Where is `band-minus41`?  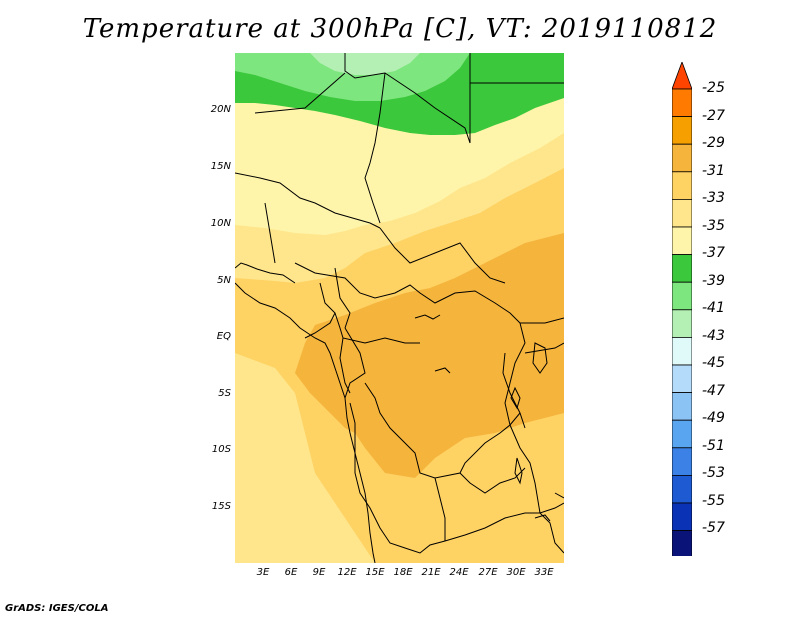 band-minus41 is located at coordinates (365, 64).